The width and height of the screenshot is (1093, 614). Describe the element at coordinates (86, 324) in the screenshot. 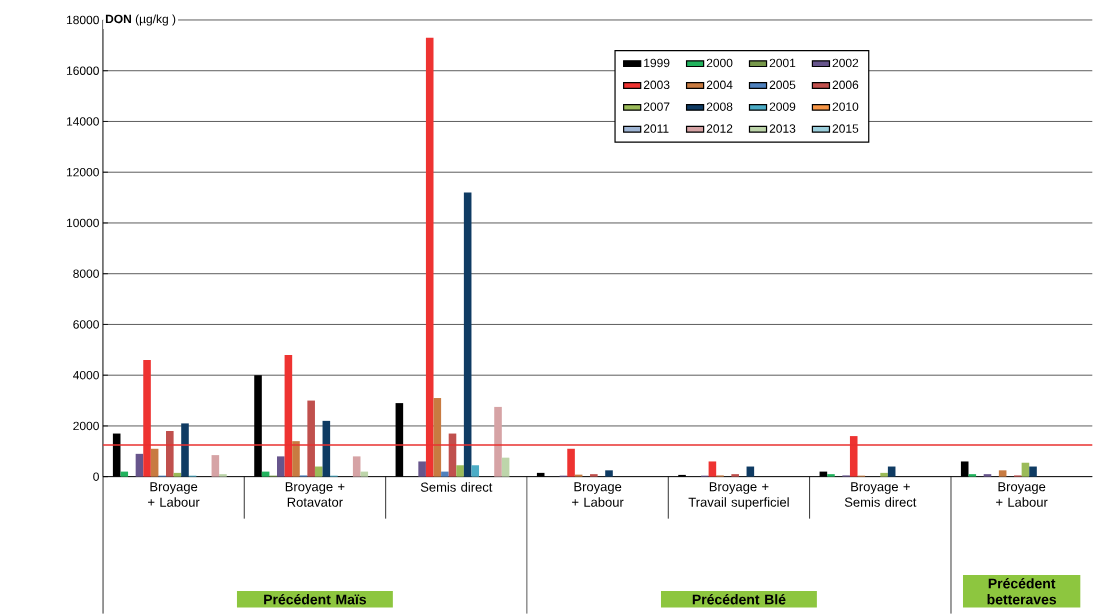

I see `y-tick-label: 6000` at that location.